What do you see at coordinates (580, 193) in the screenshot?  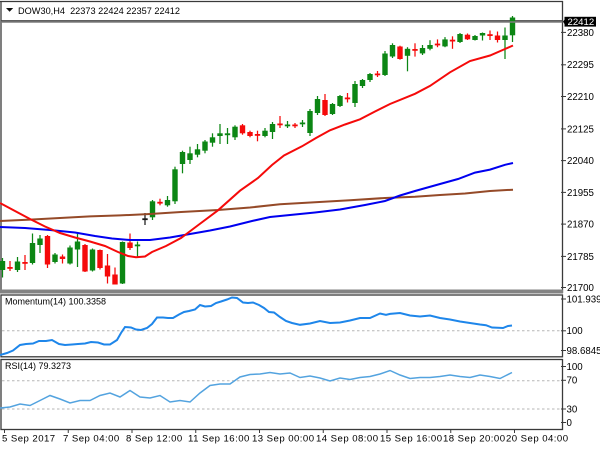 I see `svg-text: 21955` at bounding box center [580, 193].